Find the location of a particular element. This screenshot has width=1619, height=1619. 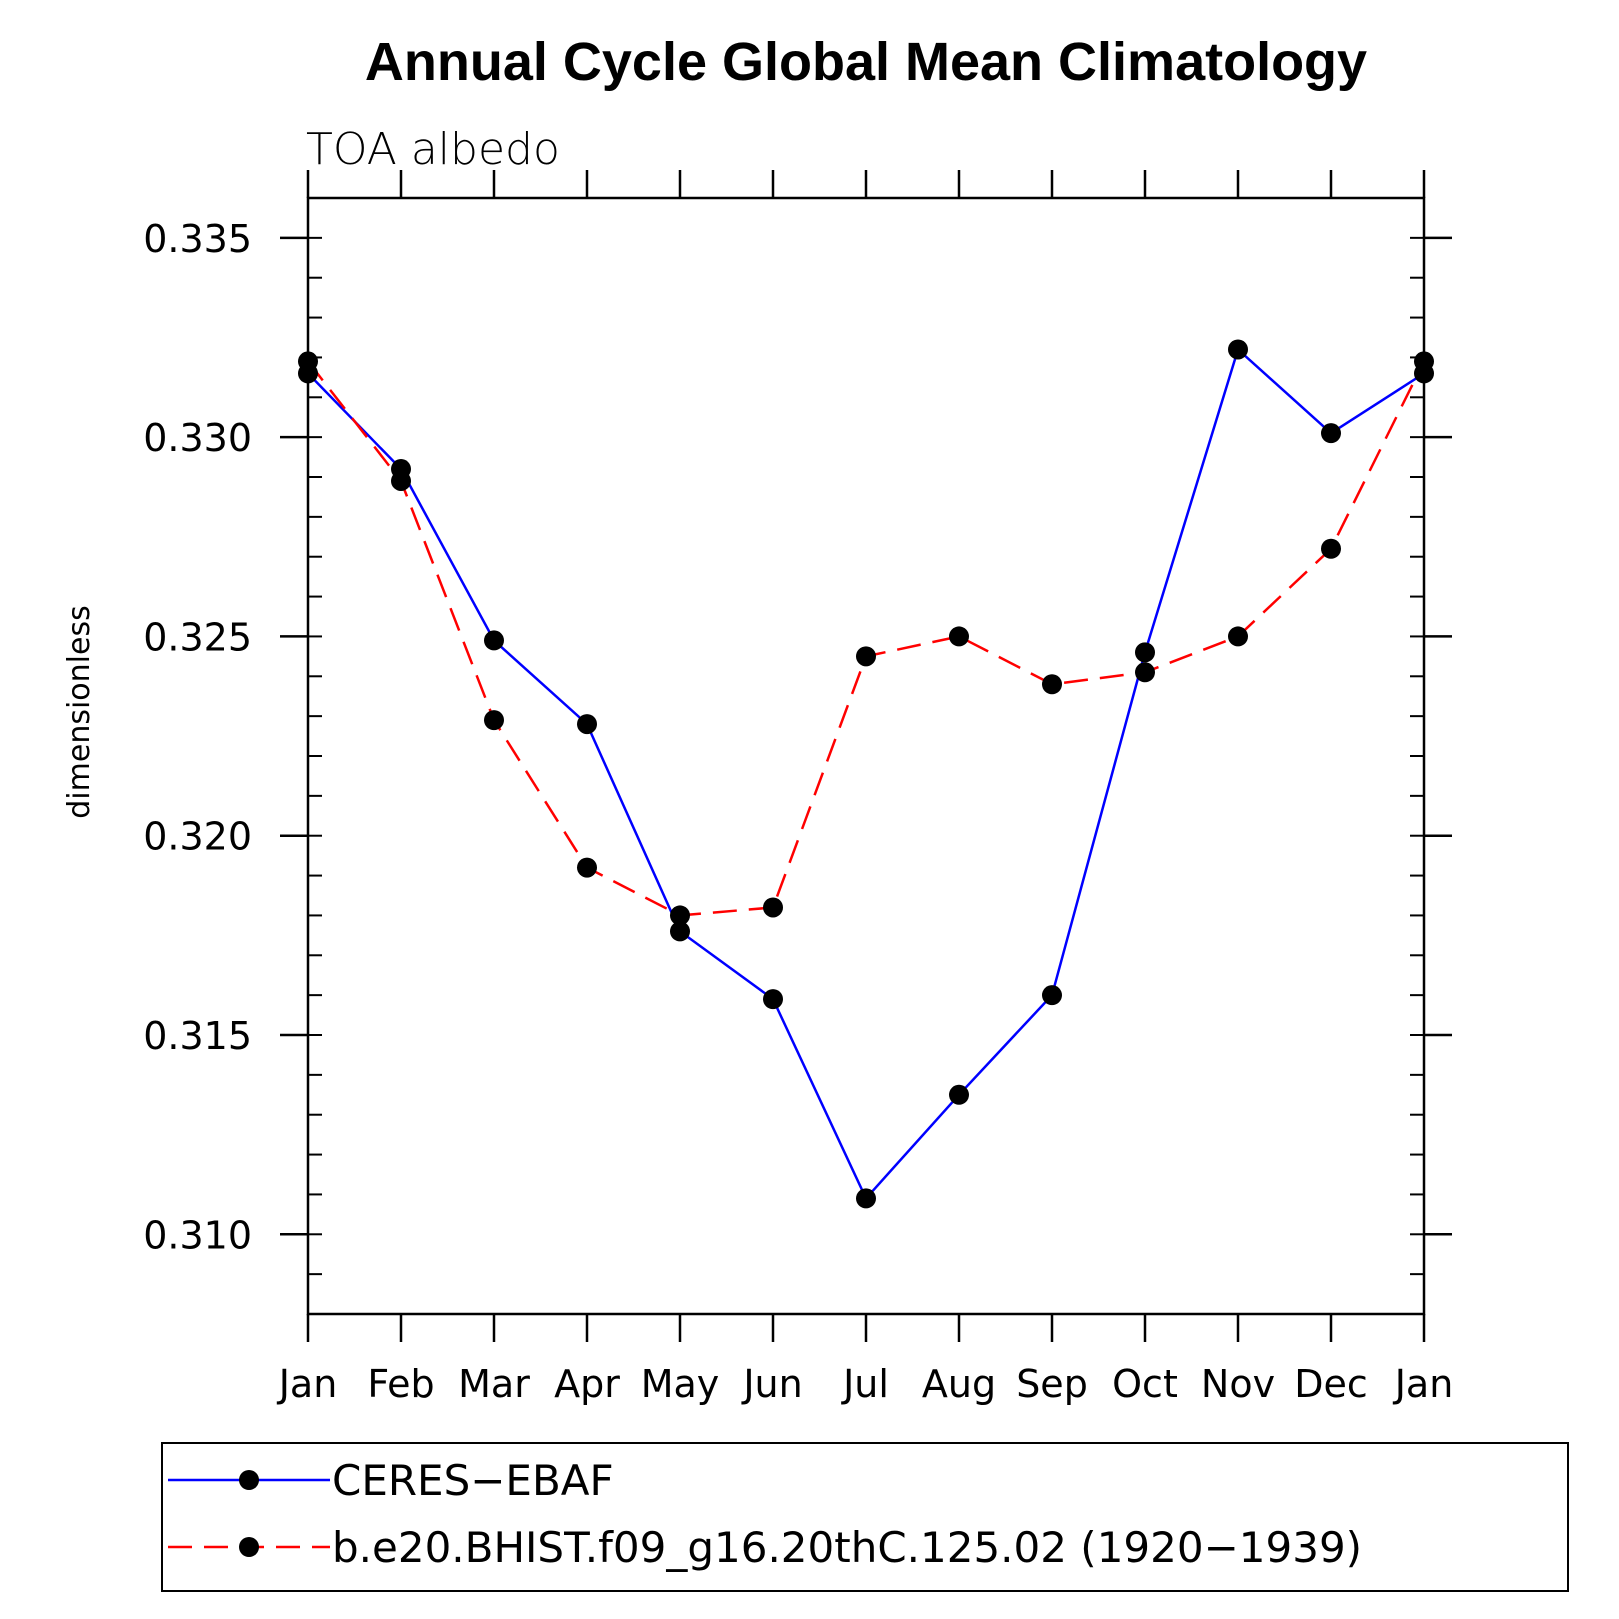

x-tick-labels: Jan Feb Mar Apr May Jun Jul Aug Sep Oct Nov Dec Jan is located at coordinates (865, 1384).